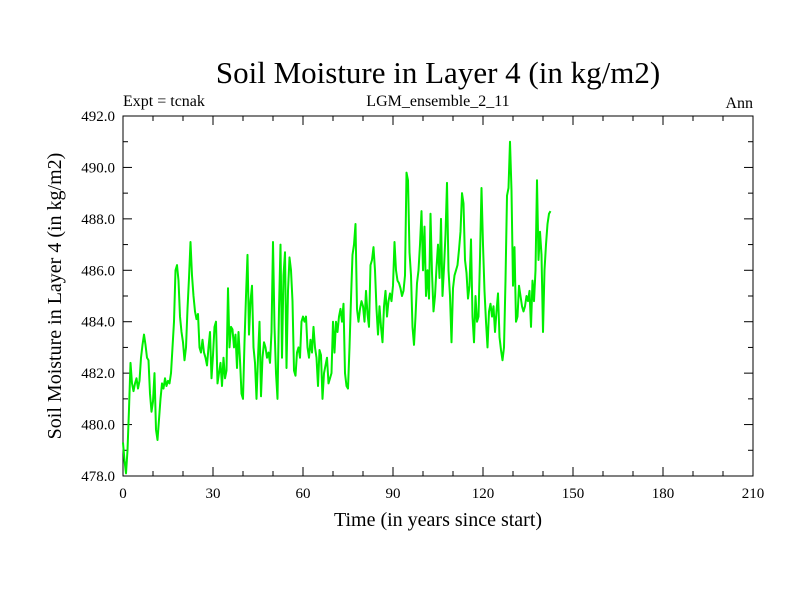  What do you see at coordinates (483, 494) in the screenshot?
I see `x-tick-label: 120` at bounding box center [483, 494].